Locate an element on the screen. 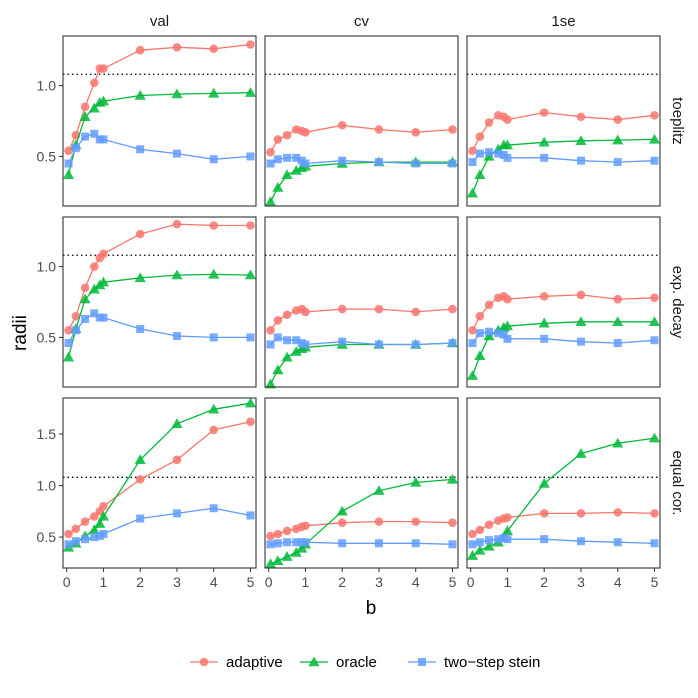 This screenshot has height=698, width=698. legend-circle-icon is located at coordinates (204, 662).